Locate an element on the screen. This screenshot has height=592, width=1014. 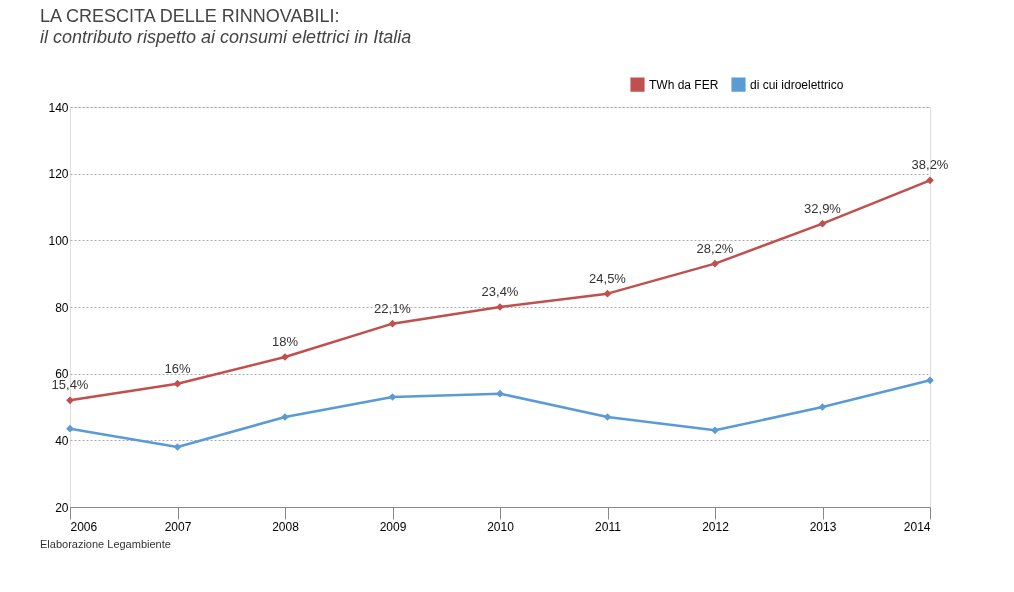
annotation: 16% is located at coordinates (177, 368).